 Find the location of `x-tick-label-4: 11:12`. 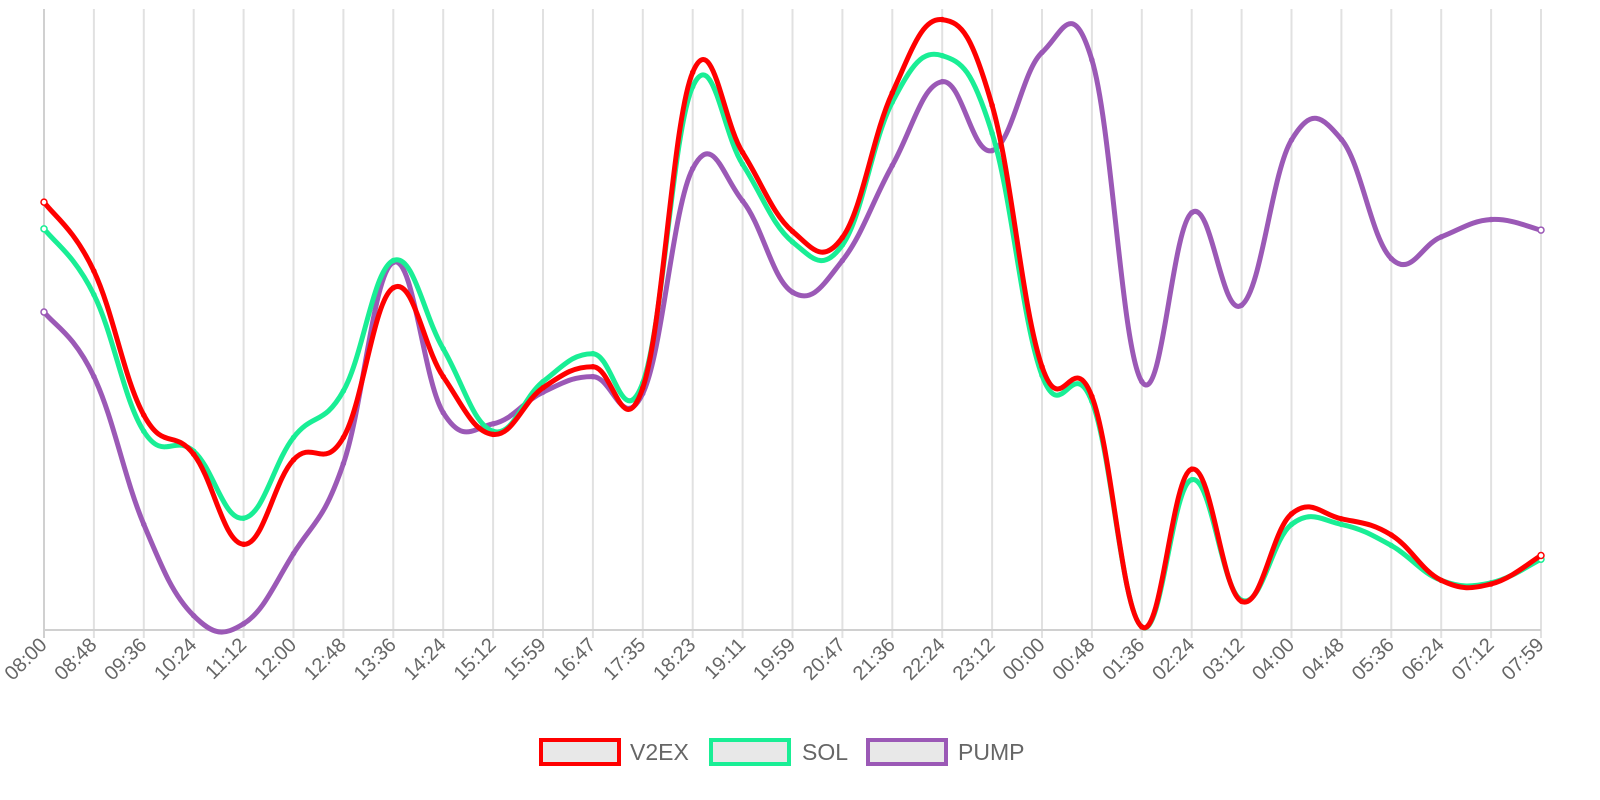

x-tick-label-4: 11:12 is located at coordinates (226, 659).